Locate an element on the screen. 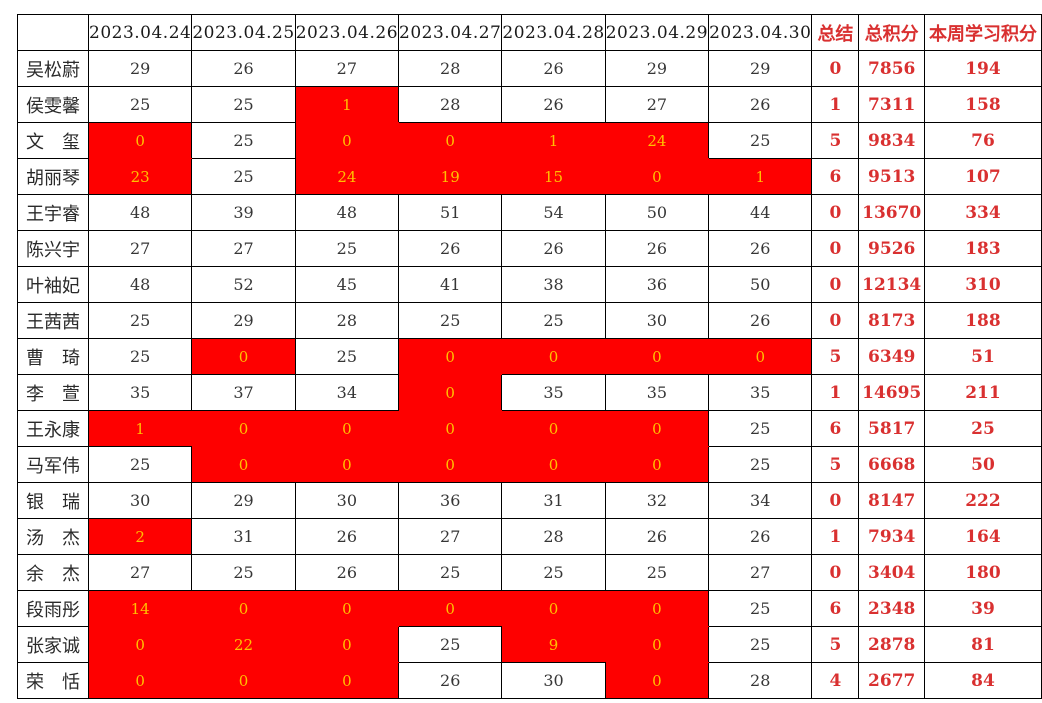 Image resolution: width=1042 pixels, height=703 pixels. table-row: 曹 琦 25 0 25 0 0 0 0 5 6349 51 is located at coordinates (529, 356).